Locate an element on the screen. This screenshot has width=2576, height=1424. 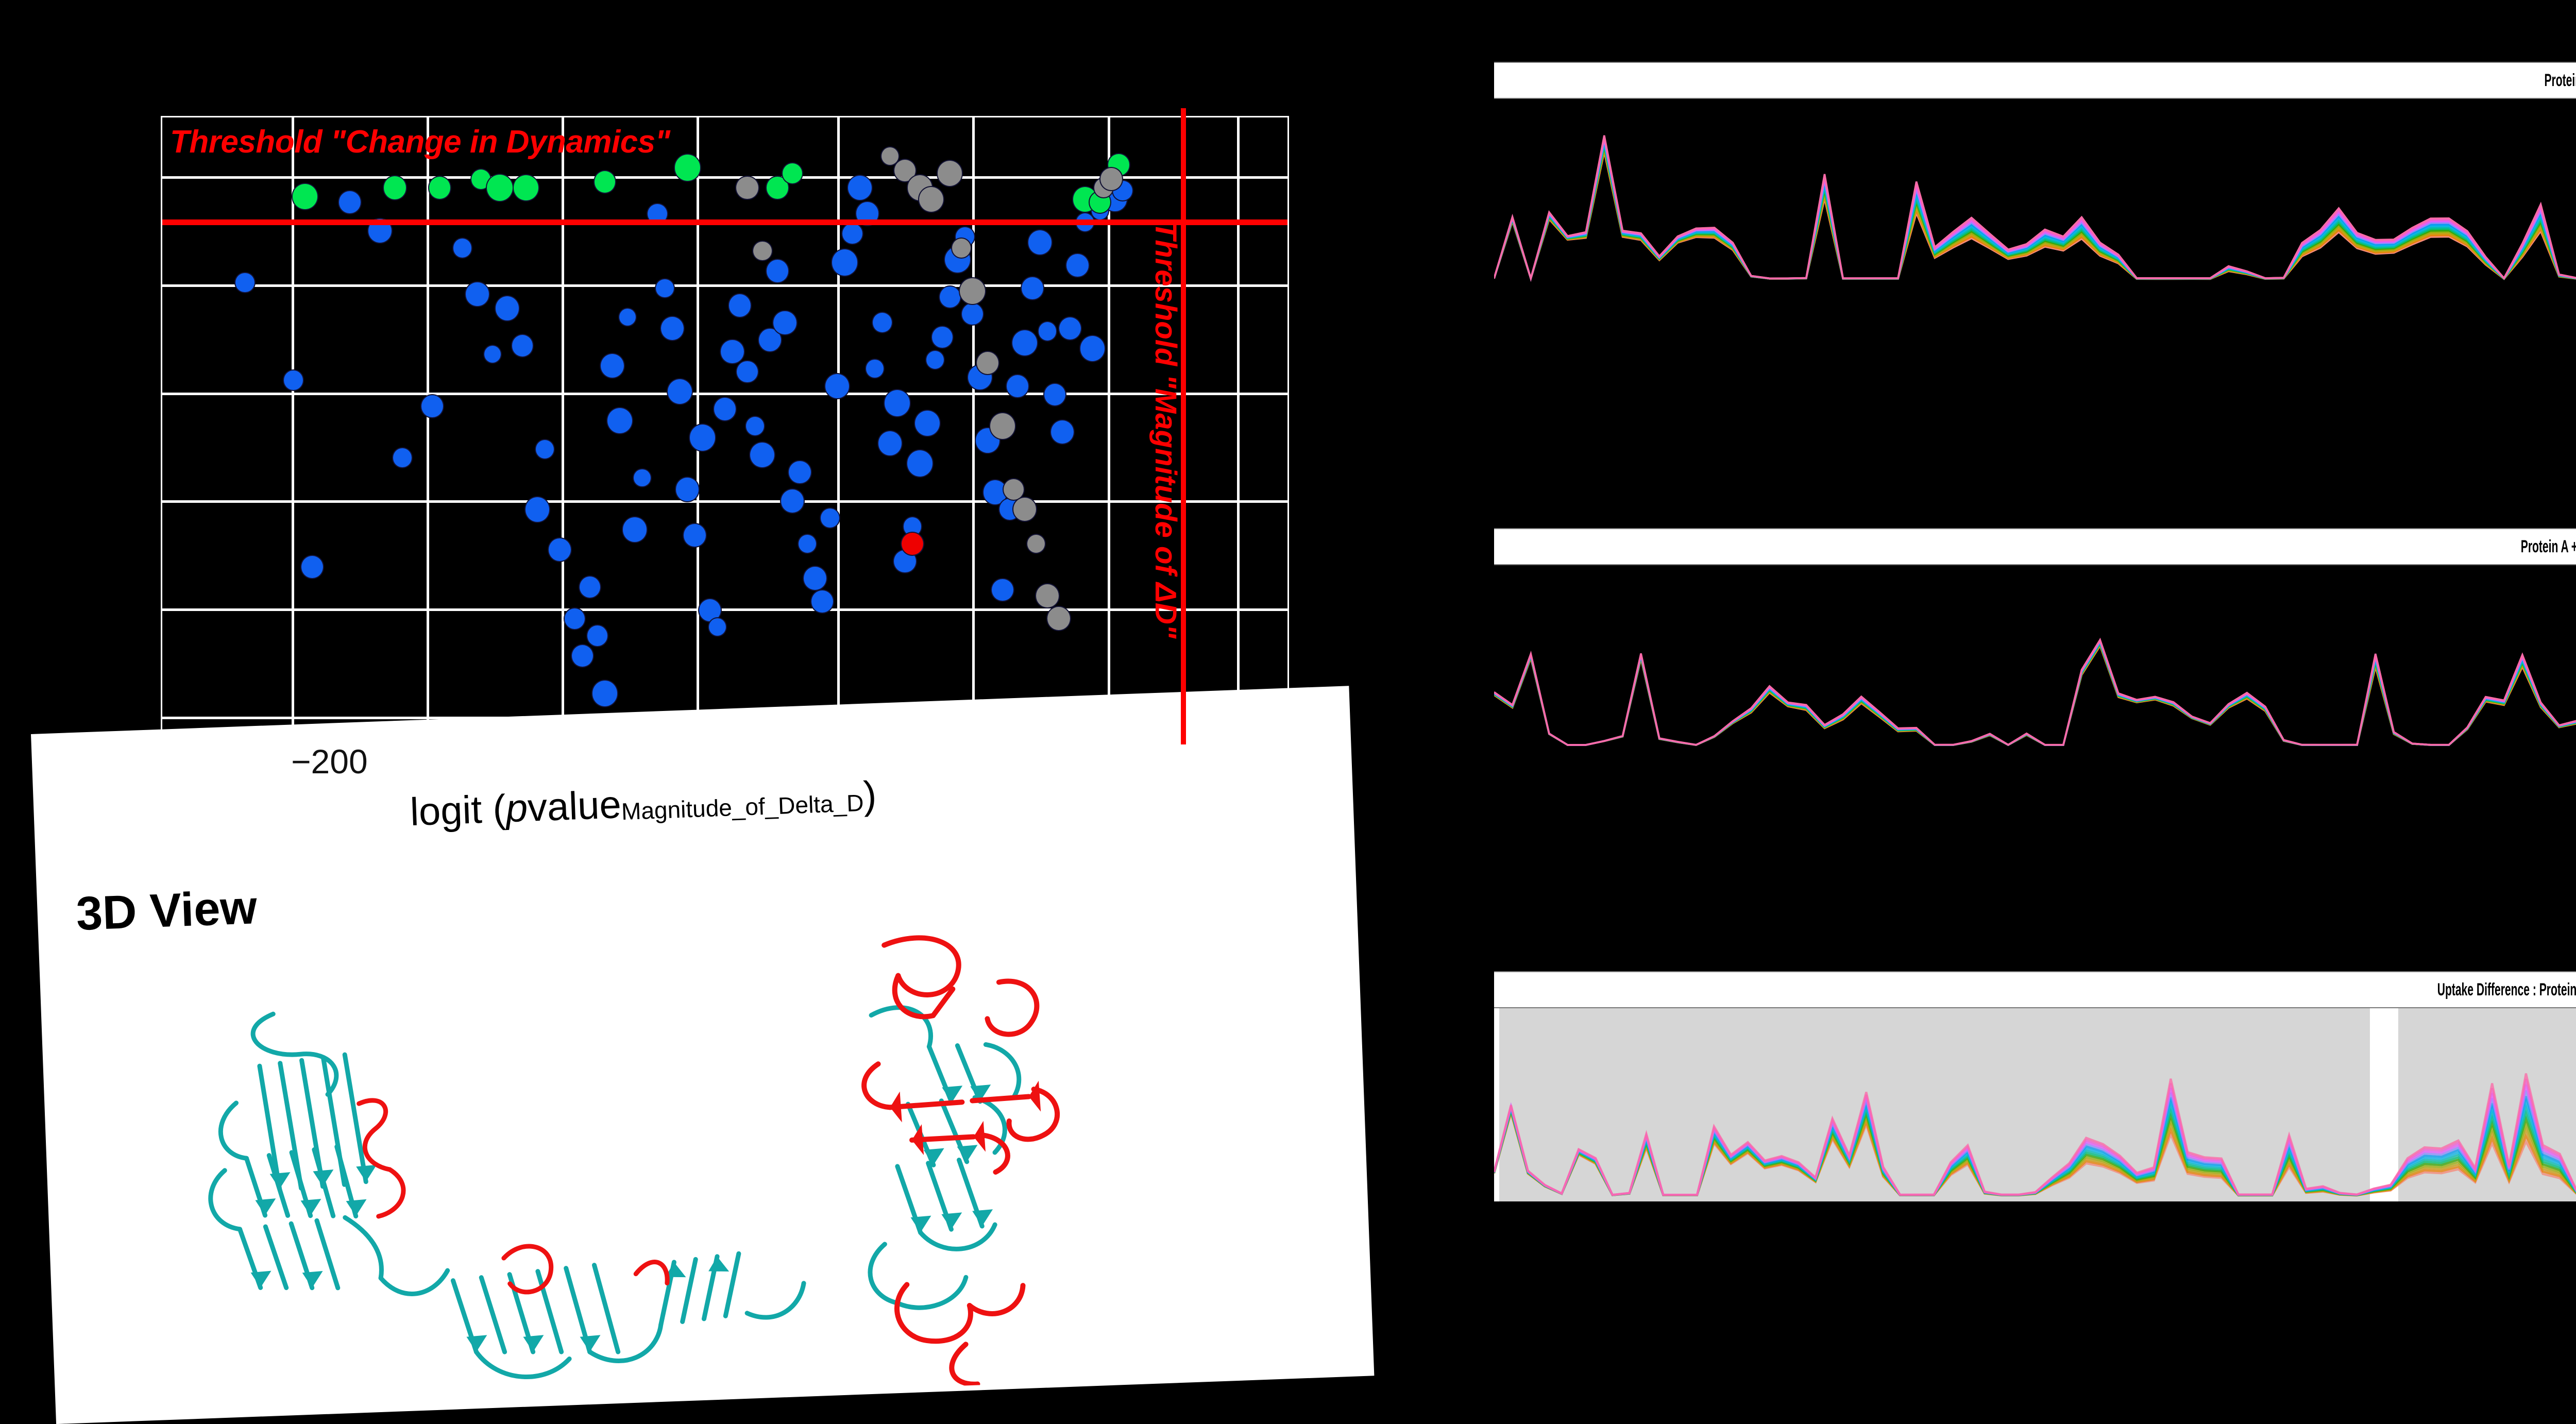
chart-canvas-protein-a is located at coordinates (2035, 195).